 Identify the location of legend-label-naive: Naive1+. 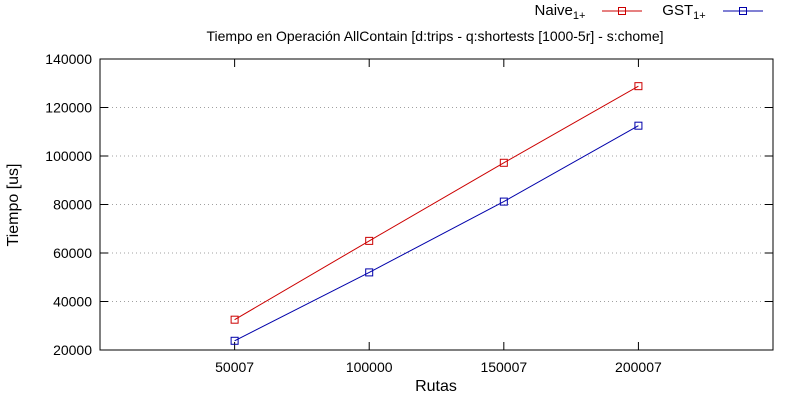
(560, 12).